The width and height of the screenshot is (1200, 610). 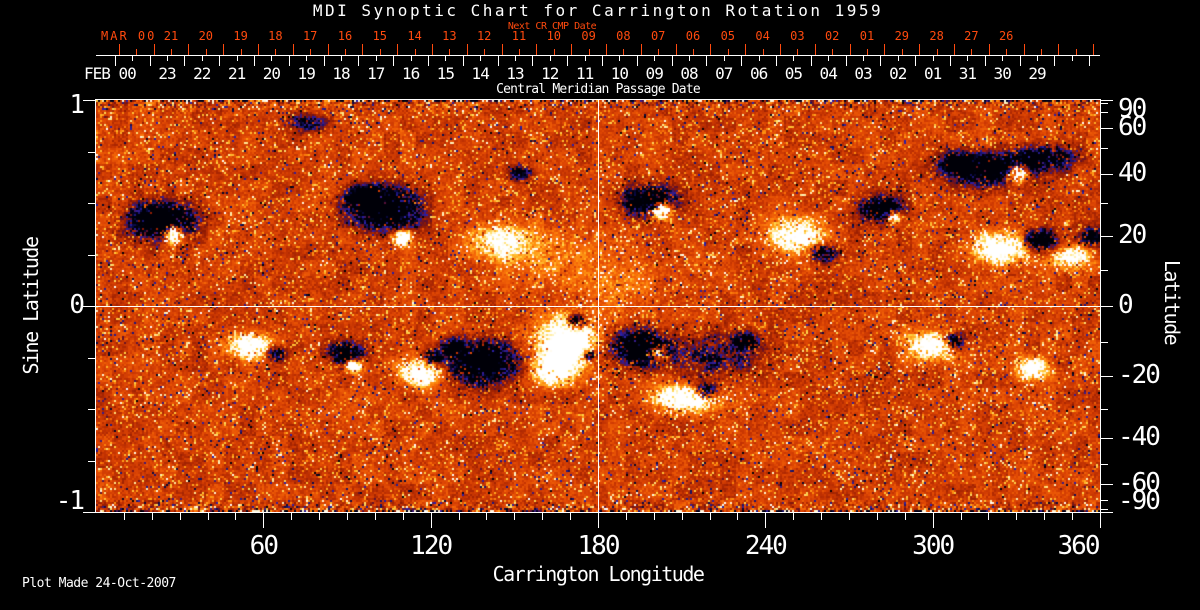 I want to click on next-cr-day-label: 18, so click(x=275, y=36).